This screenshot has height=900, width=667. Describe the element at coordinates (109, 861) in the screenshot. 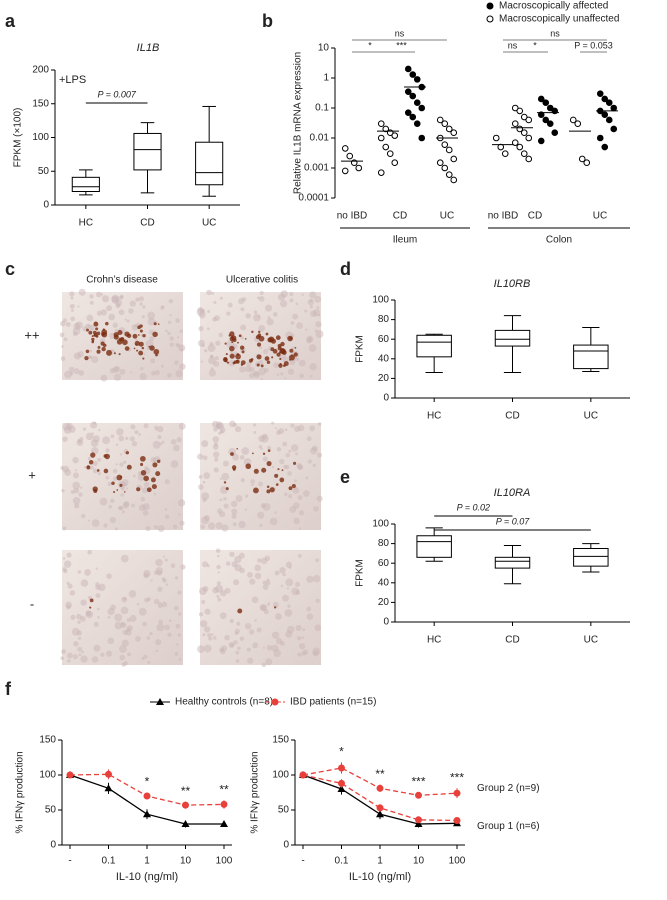

I see `x-tick-label: 0.1` at that location.